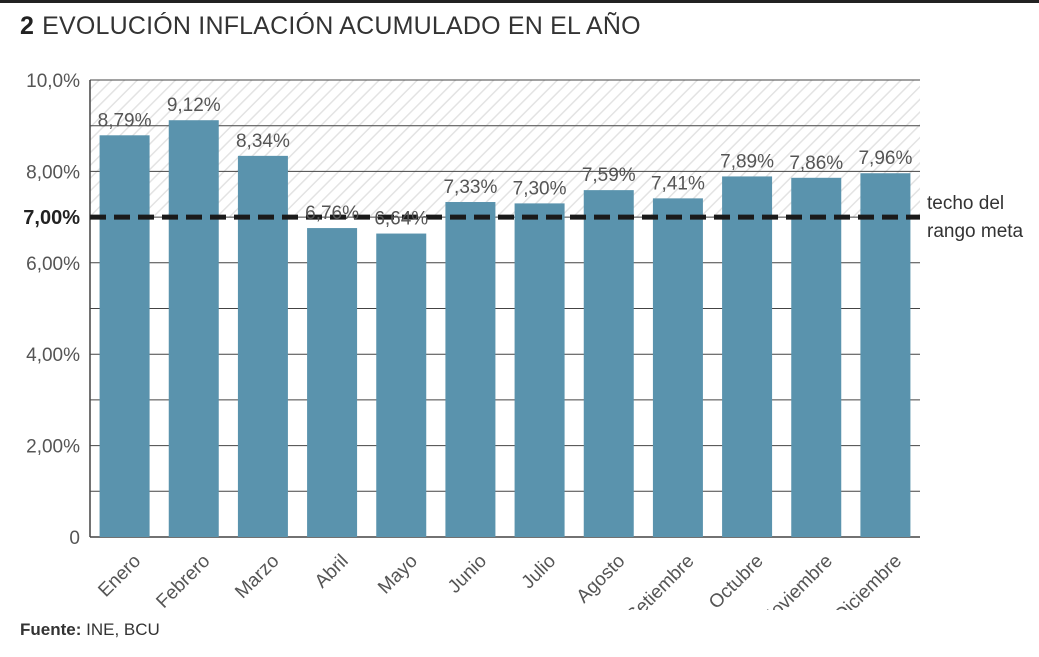 The image size is (1039, 657). What do you see at coordinates (470, 187) in the screenshot?
I see `value-label: 7,33%` at bounding box center [470, 187].